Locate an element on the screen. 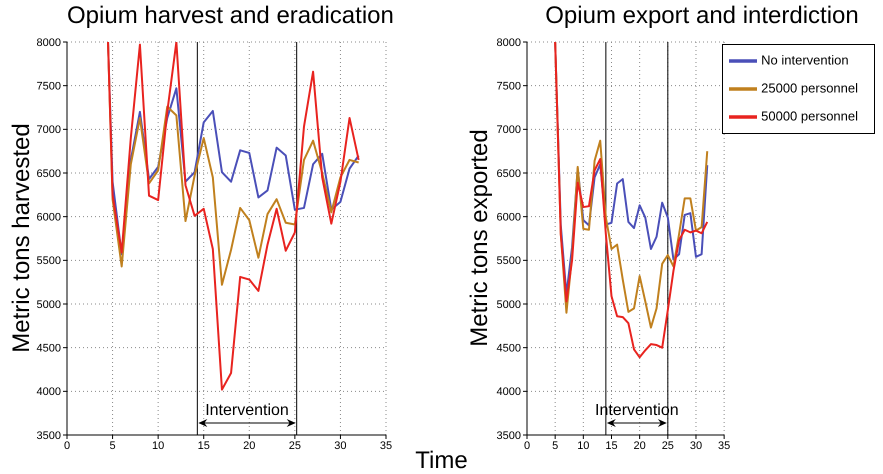  annotation: Intervention is located at coordinates (247, 410).